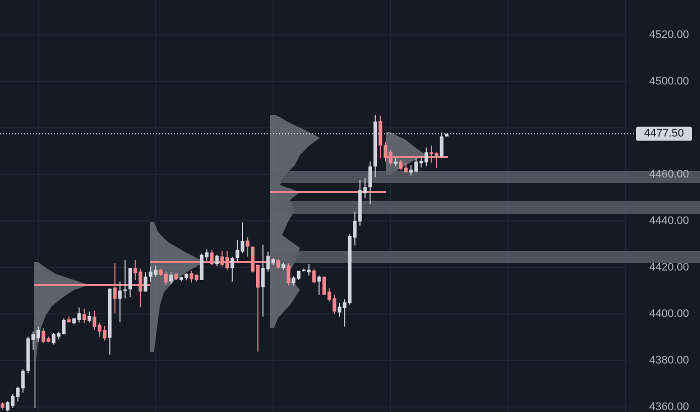  What do you see at coordinates (669, 314) in the screenshot?
I see `y-tick-label: 4400.00` at bounding box center [669, 314].